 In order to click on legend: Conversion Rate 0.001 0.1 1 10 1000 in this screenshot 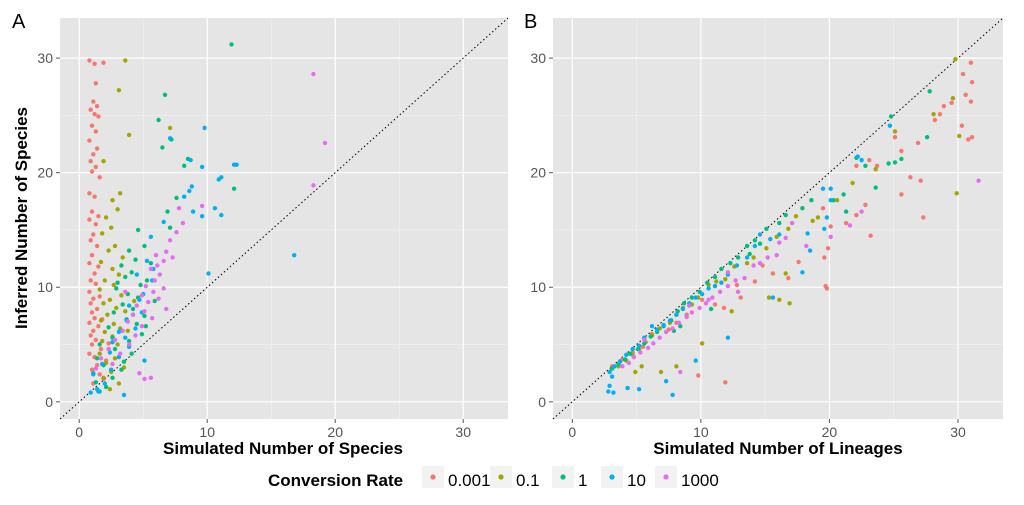, I will do `click(493, 478)`.